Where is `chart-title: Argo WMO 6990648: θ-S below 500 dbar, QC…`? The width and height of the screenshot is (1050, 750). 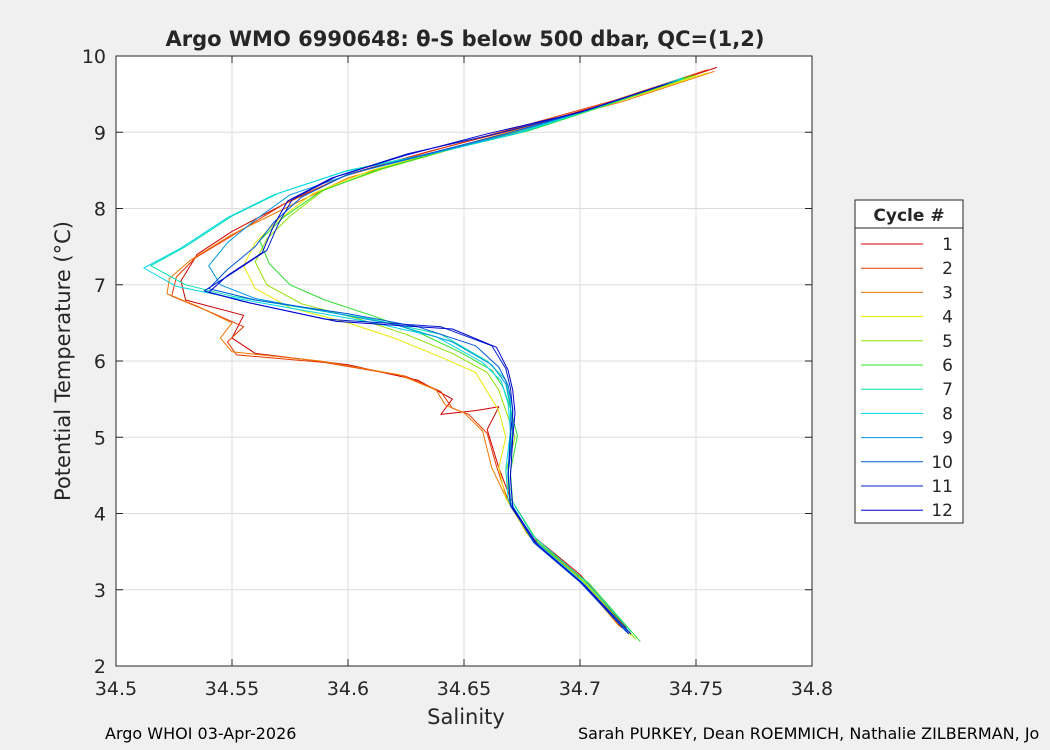 chart-title: Argo WMO 6990648: θ-S below 500 dbar, QC… is located at coordinates (465, 39).